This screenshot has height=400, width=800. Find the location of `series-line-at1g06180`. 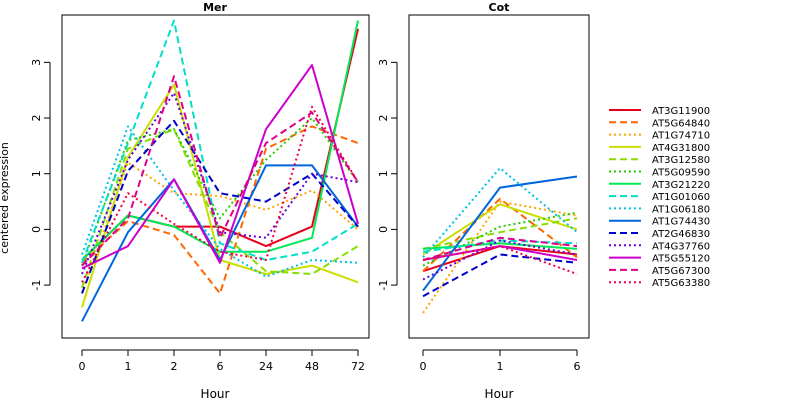

series-line-at1g06180 is located at coordinates (220, 201).